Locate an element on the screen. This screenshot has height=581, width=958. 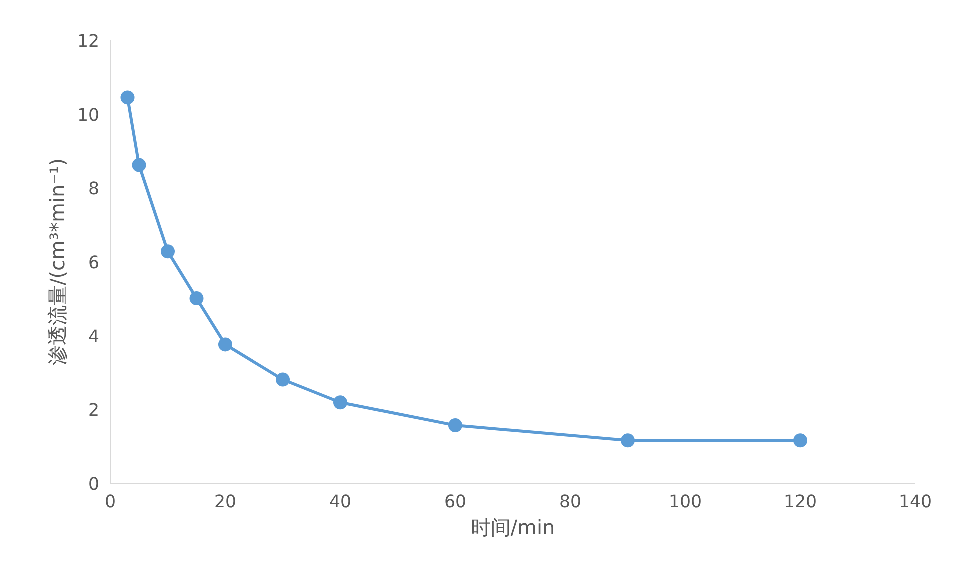
x-tick-label: 140 is located at coordinates (915, 502).